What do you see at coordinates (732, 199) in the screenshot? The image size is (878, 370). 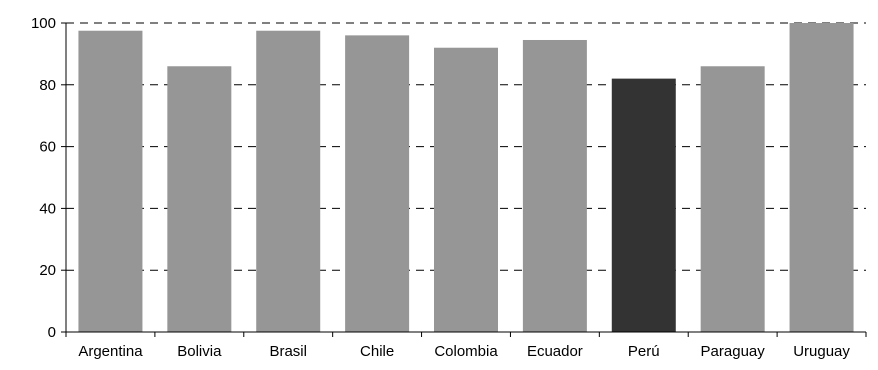 I see `bar-paraguay` at bounding box center [732, 199].